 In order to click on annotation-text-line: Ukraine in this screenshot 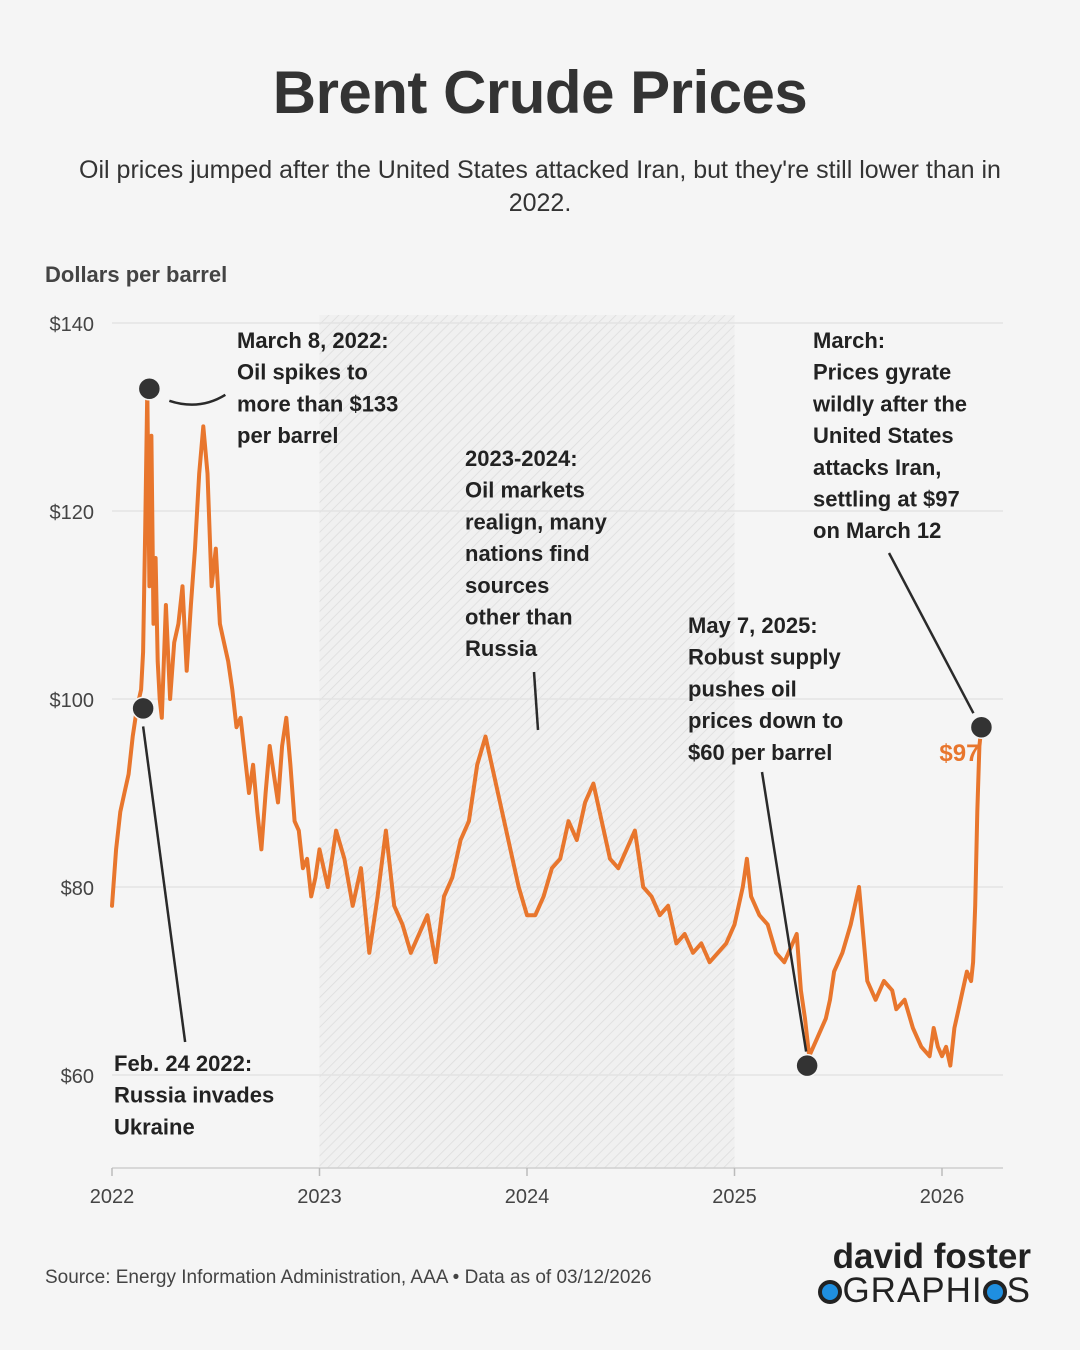, I will do `click(154, 1126)`.